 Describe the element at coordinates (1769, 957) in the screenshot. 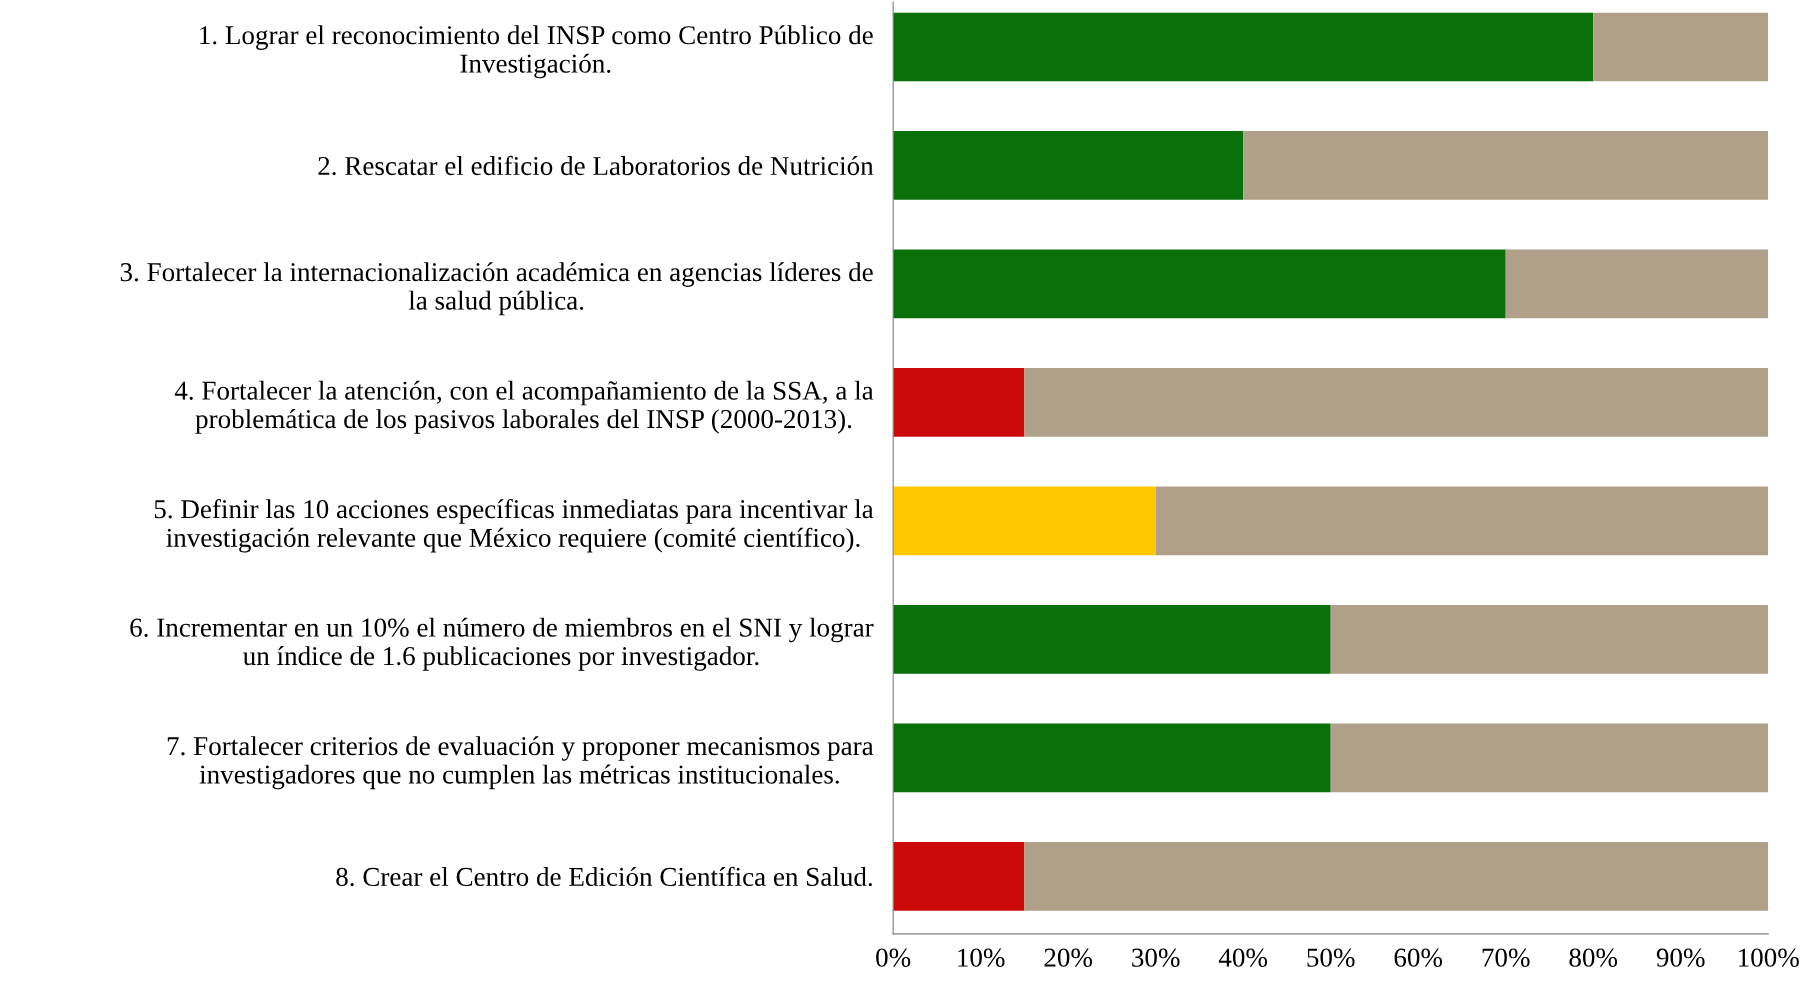

I see `x-tick-label: 100%` at that location.